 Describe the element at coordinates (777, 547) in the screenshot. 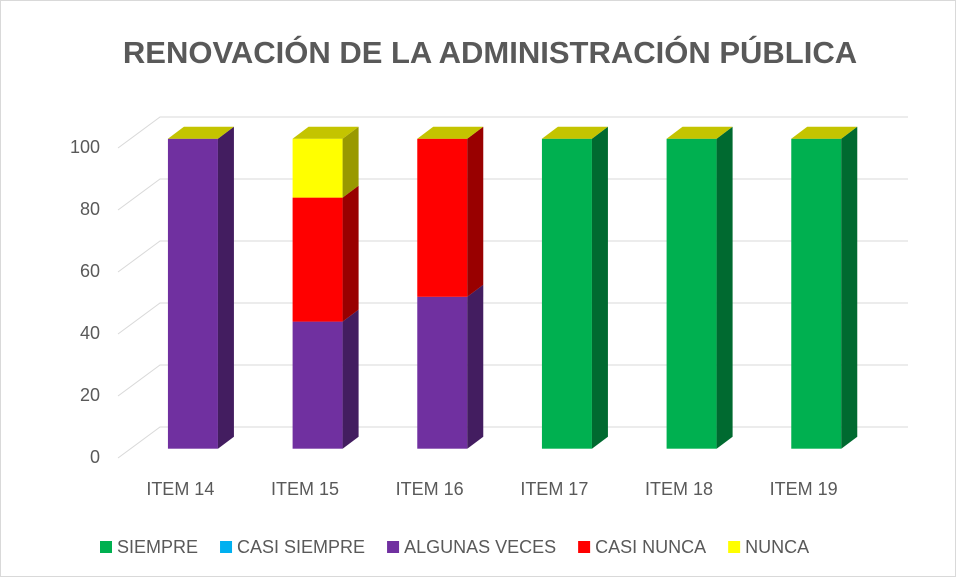

I see `legend-label: NUNCA` at that location.